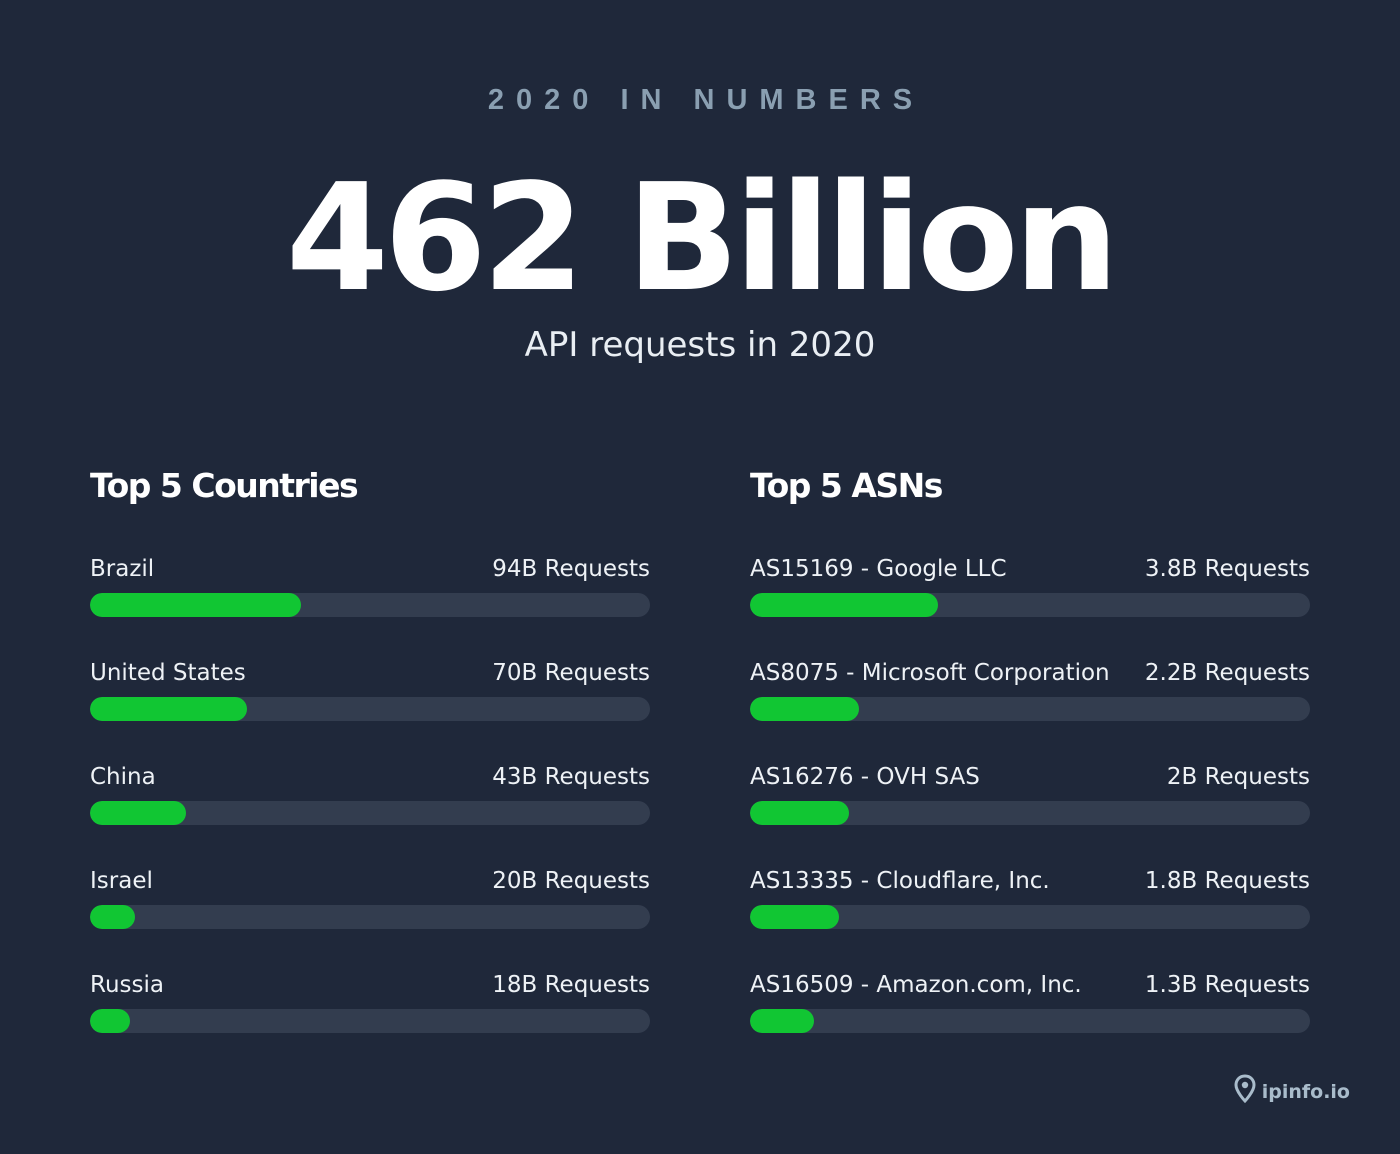 This screenshot has width=1400, height=1154. I want to click on bar-row-header: China 43B Requests, so click(370, 777).